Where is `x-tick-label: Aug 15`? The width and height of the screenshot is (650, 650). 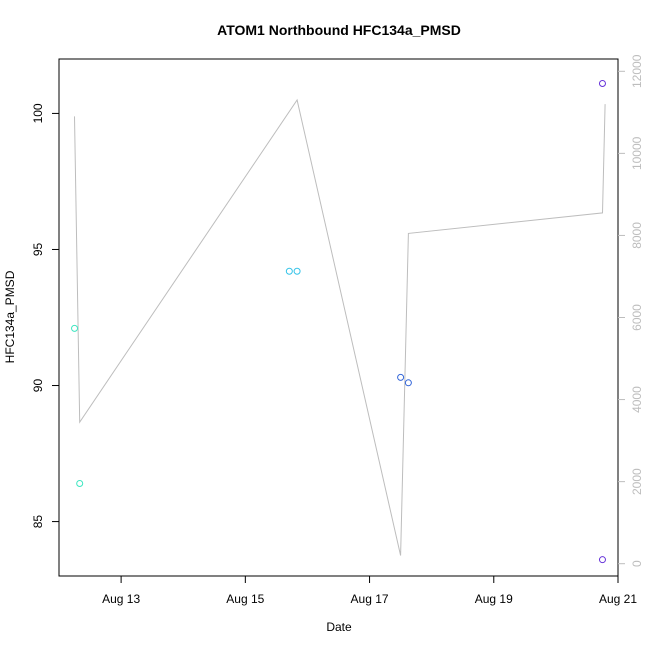 x-tick-label: Aug 15 is located at coordinates (245, 599).